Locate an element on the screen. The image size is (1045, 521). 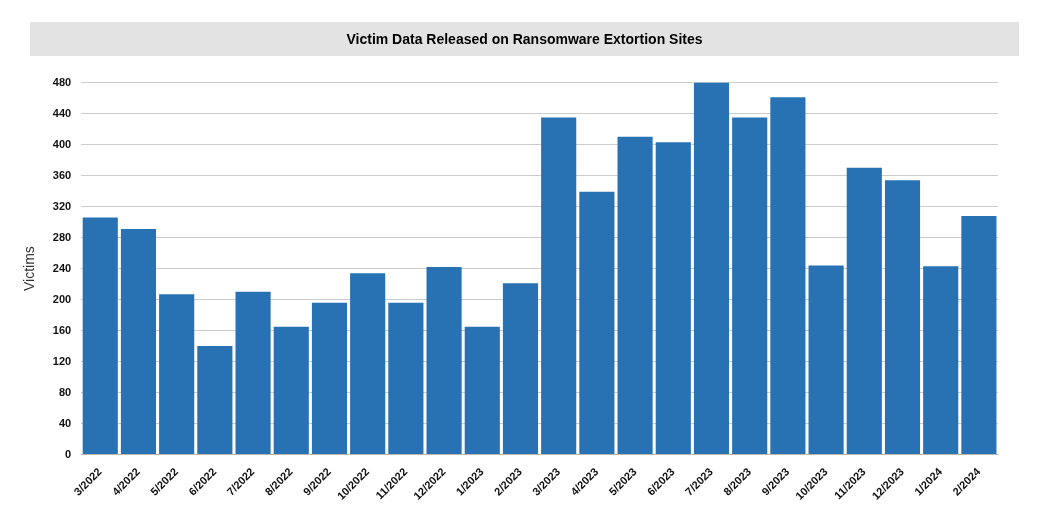
y-tick-label: 200 is located at coordinates (62, 298).